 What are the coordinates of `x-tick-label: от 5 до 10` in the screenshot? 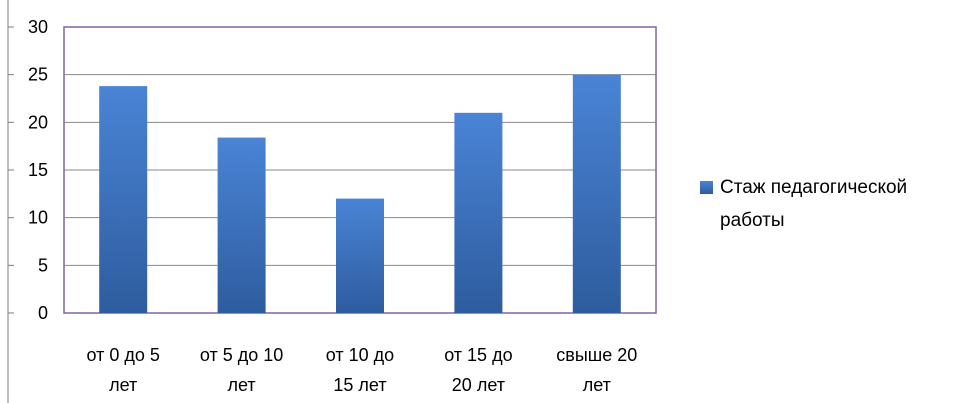 It's located at (241, 355).